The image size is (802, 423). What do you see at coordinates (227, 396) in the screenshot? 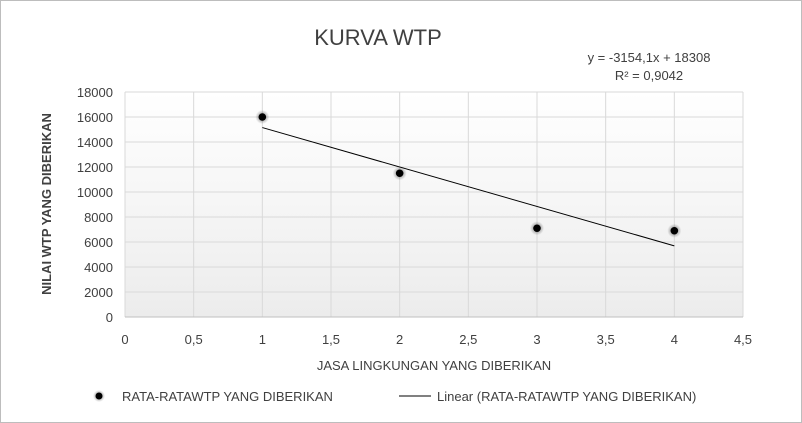
I see `legend-series-label: RATA-RATAWTP YANG DIBERIKAN` at bounding box center [227, 396].